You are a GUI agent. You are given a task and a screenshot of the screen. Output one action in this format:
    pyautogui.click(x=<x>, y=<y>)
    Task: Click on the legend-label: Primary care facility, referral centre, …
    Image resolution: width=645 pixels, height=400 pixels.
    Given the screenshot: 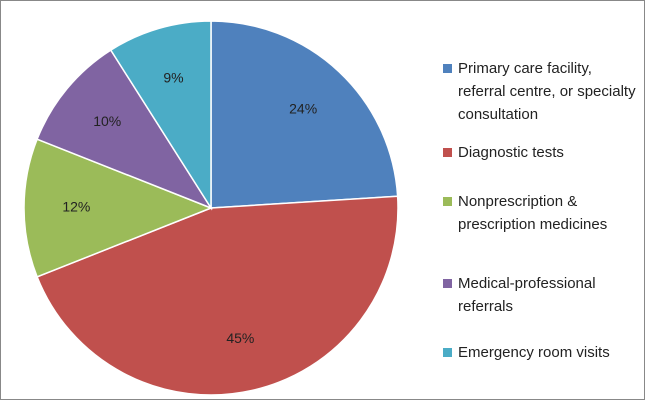 What is the action you would take?
    pyautogui.click(x=547, y=91)
    